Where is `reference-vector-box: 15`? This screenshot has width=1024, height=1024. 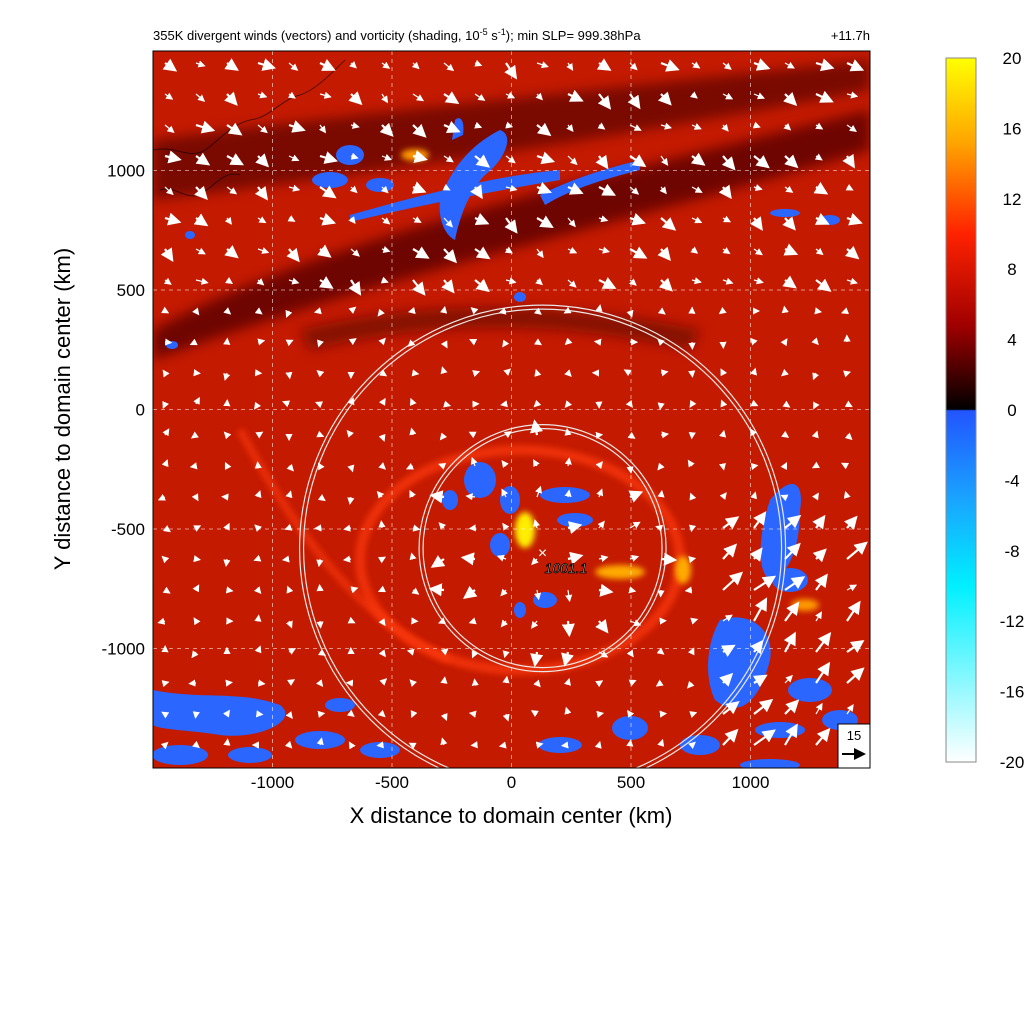 reference-vector-box: 15 is located at coordinates (853, 745).